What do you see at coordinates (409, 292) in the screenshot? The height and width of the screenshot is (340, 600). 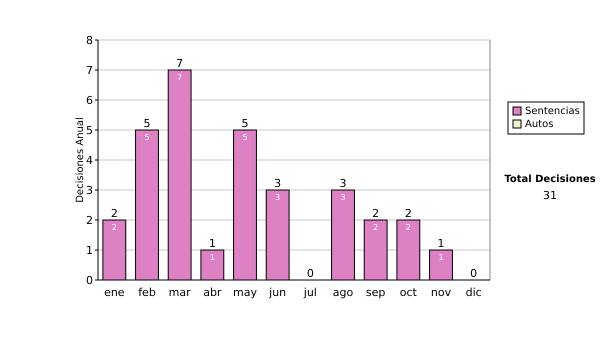 I see `x-tick-label: oct` at bounding box center [409, 292].